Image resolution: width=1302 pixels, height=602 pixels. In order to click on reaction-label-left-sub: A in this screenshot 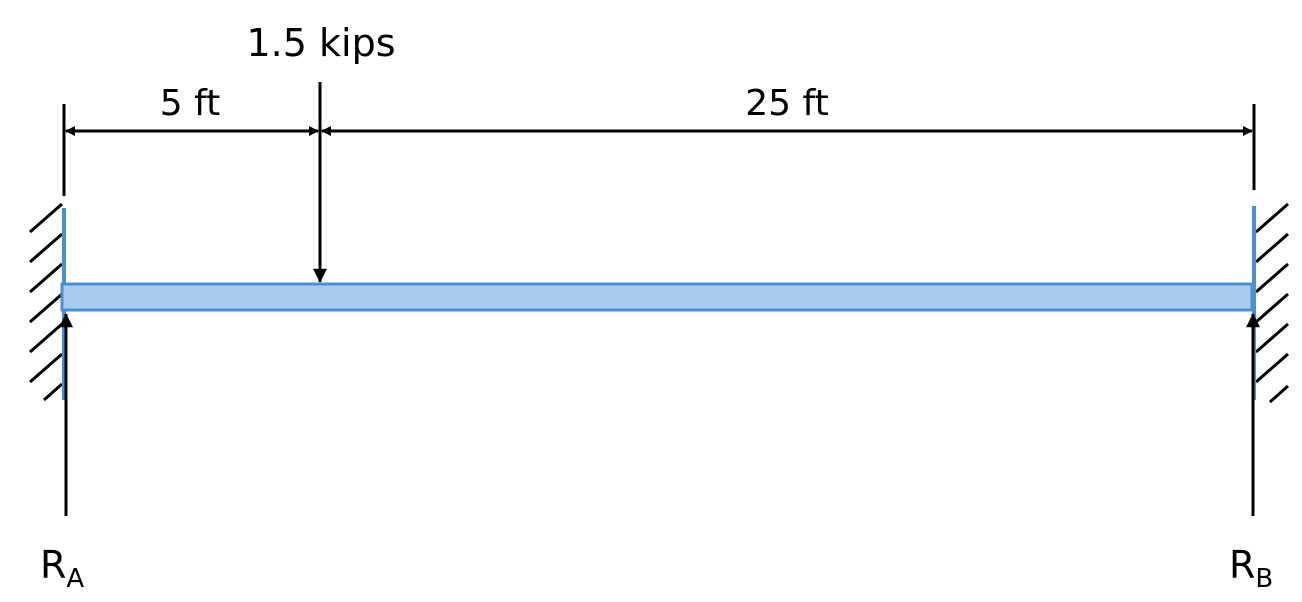, I will do `click(75, 579)`.